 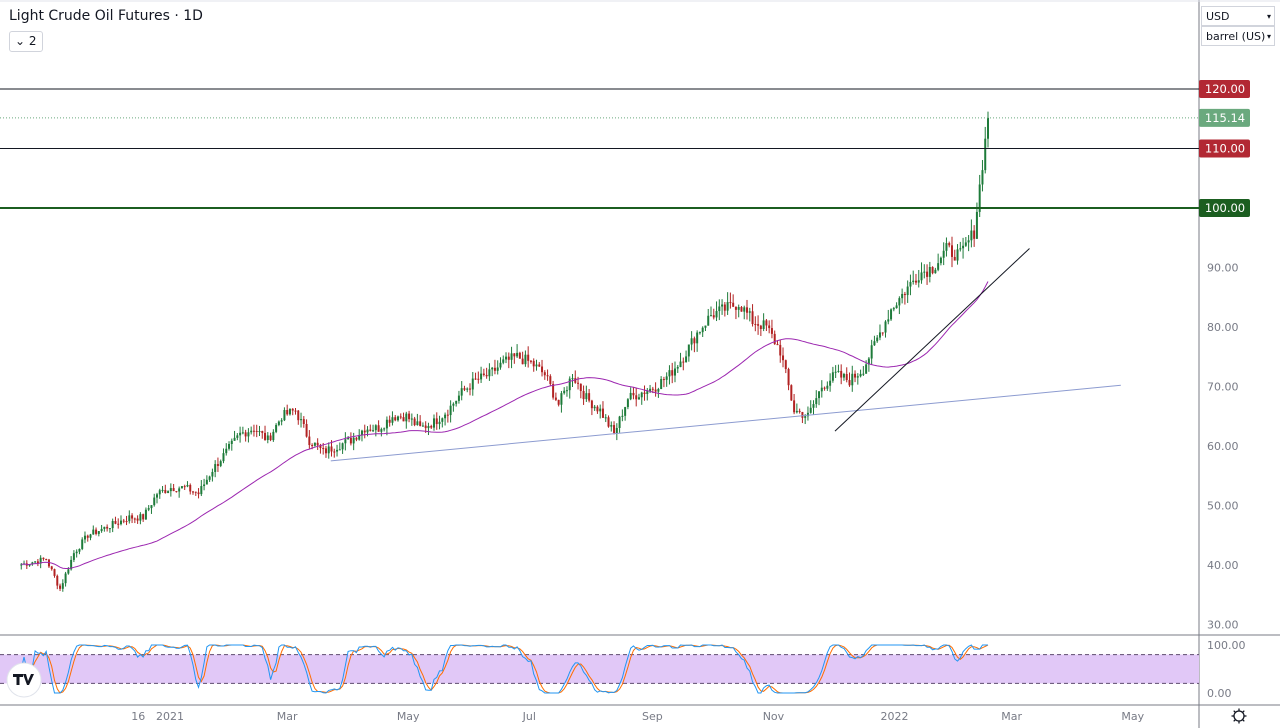 What do you see at coordinates (1132, 716) in the screenshot?
I see `x-tick-label: May` at bounding box center [1132, 716].